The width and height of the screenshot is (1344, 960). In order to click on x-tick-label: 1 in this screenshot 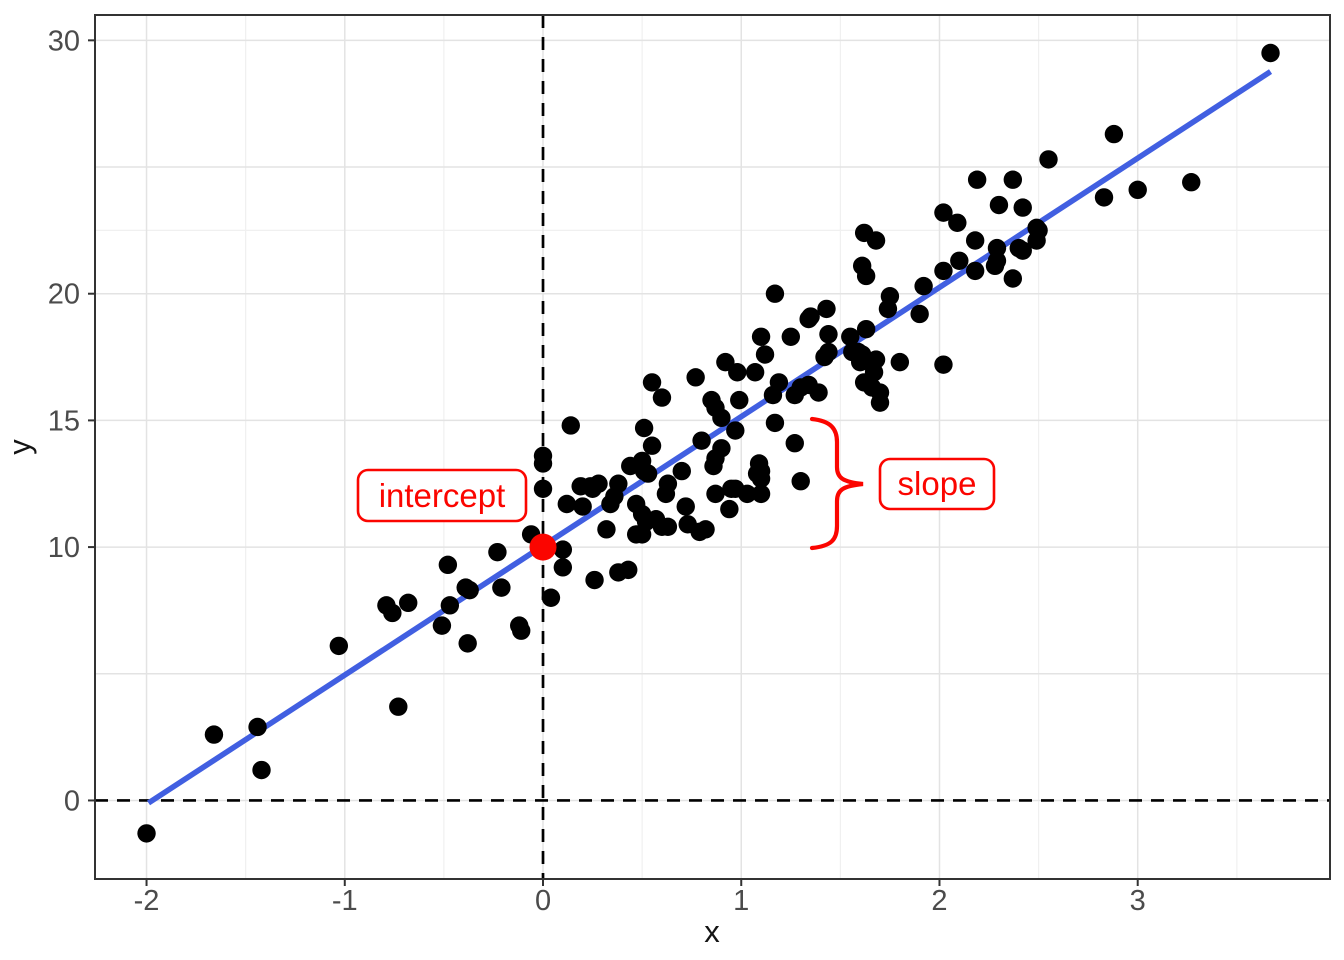, I will do `click(741, 901)`.